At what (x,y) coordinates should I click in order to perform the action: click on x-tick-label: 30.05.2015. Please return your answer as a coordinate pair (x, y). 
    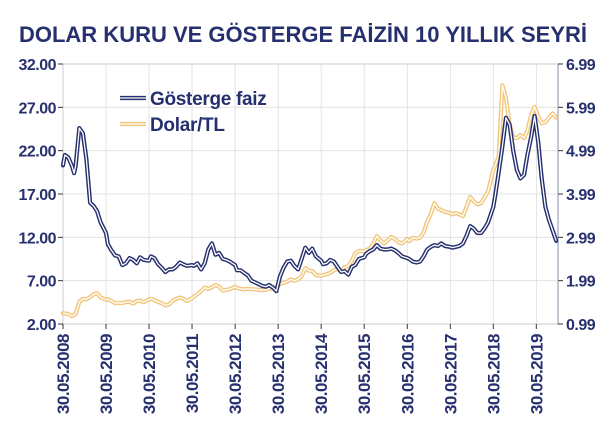
    Looking at the image, I should click on (364, 374).